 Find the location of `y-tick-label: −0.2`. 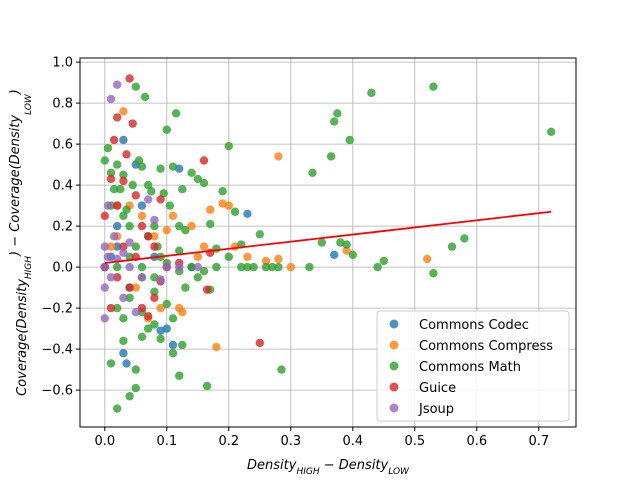

y-tick-label: −0.2 is located at coordinates (57, 309).